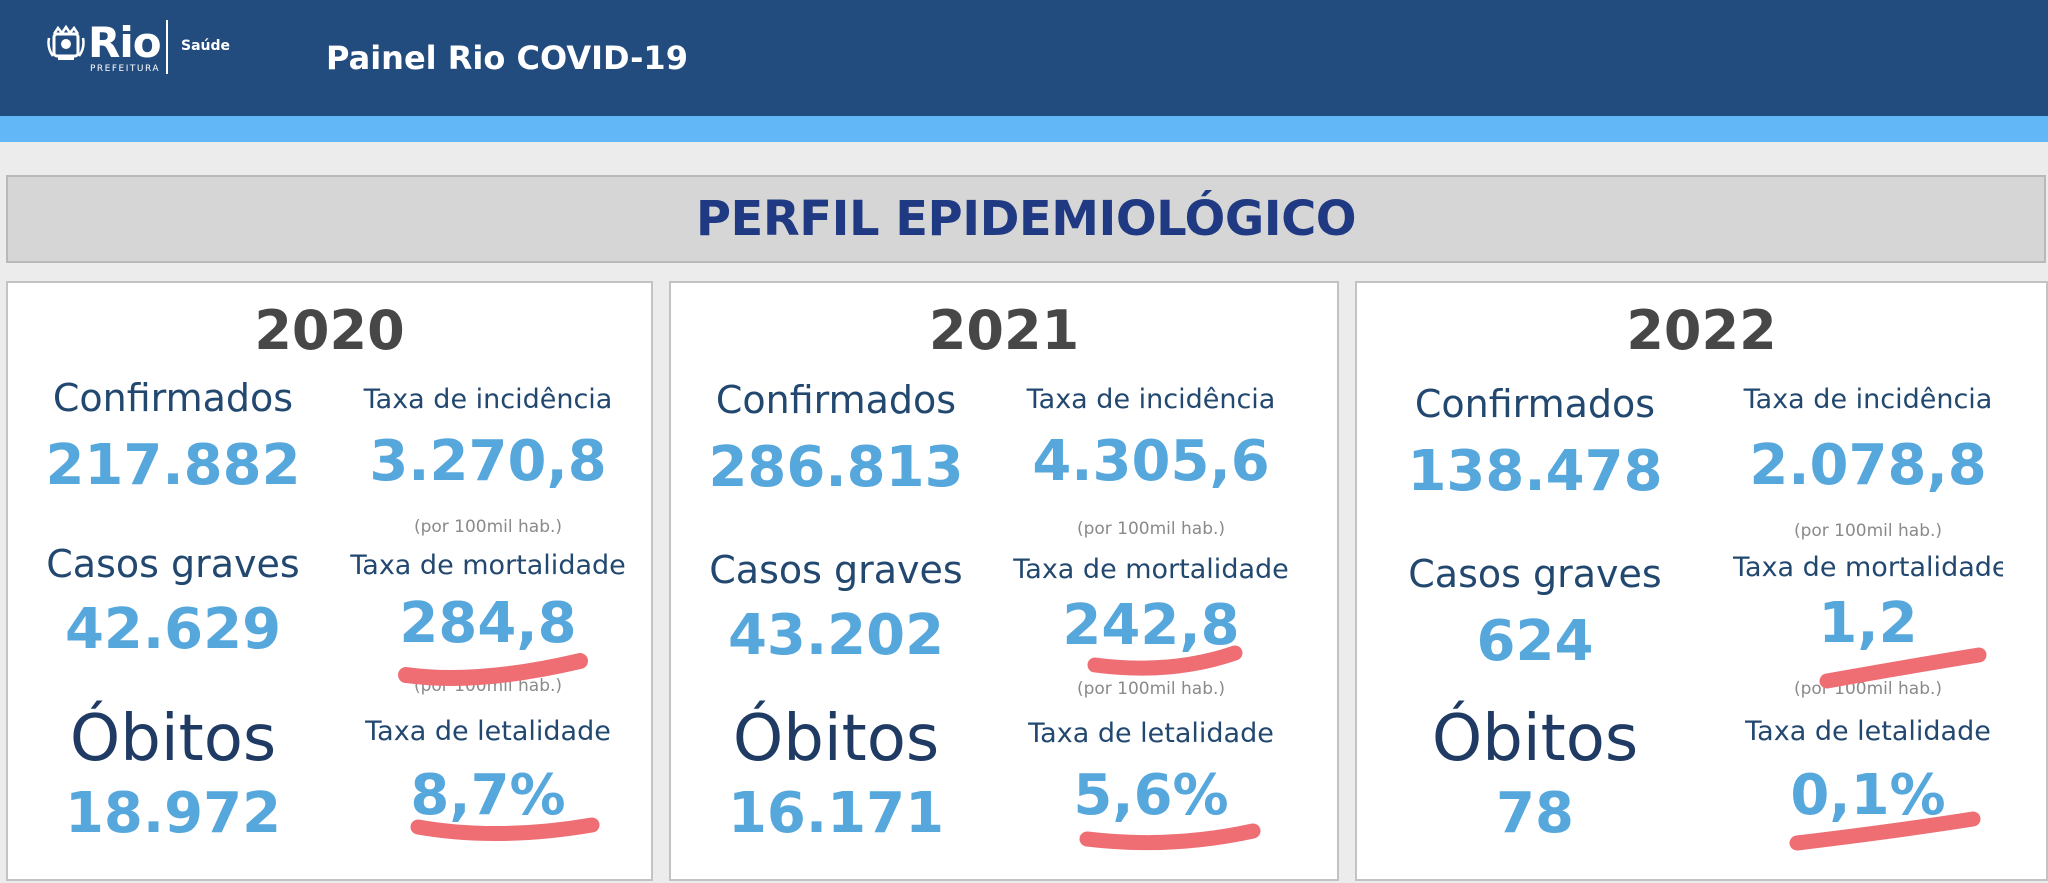 This screenshot has width=2048, height=883. I want to click on casos-graves-value: 42.629, so click(173, 629).